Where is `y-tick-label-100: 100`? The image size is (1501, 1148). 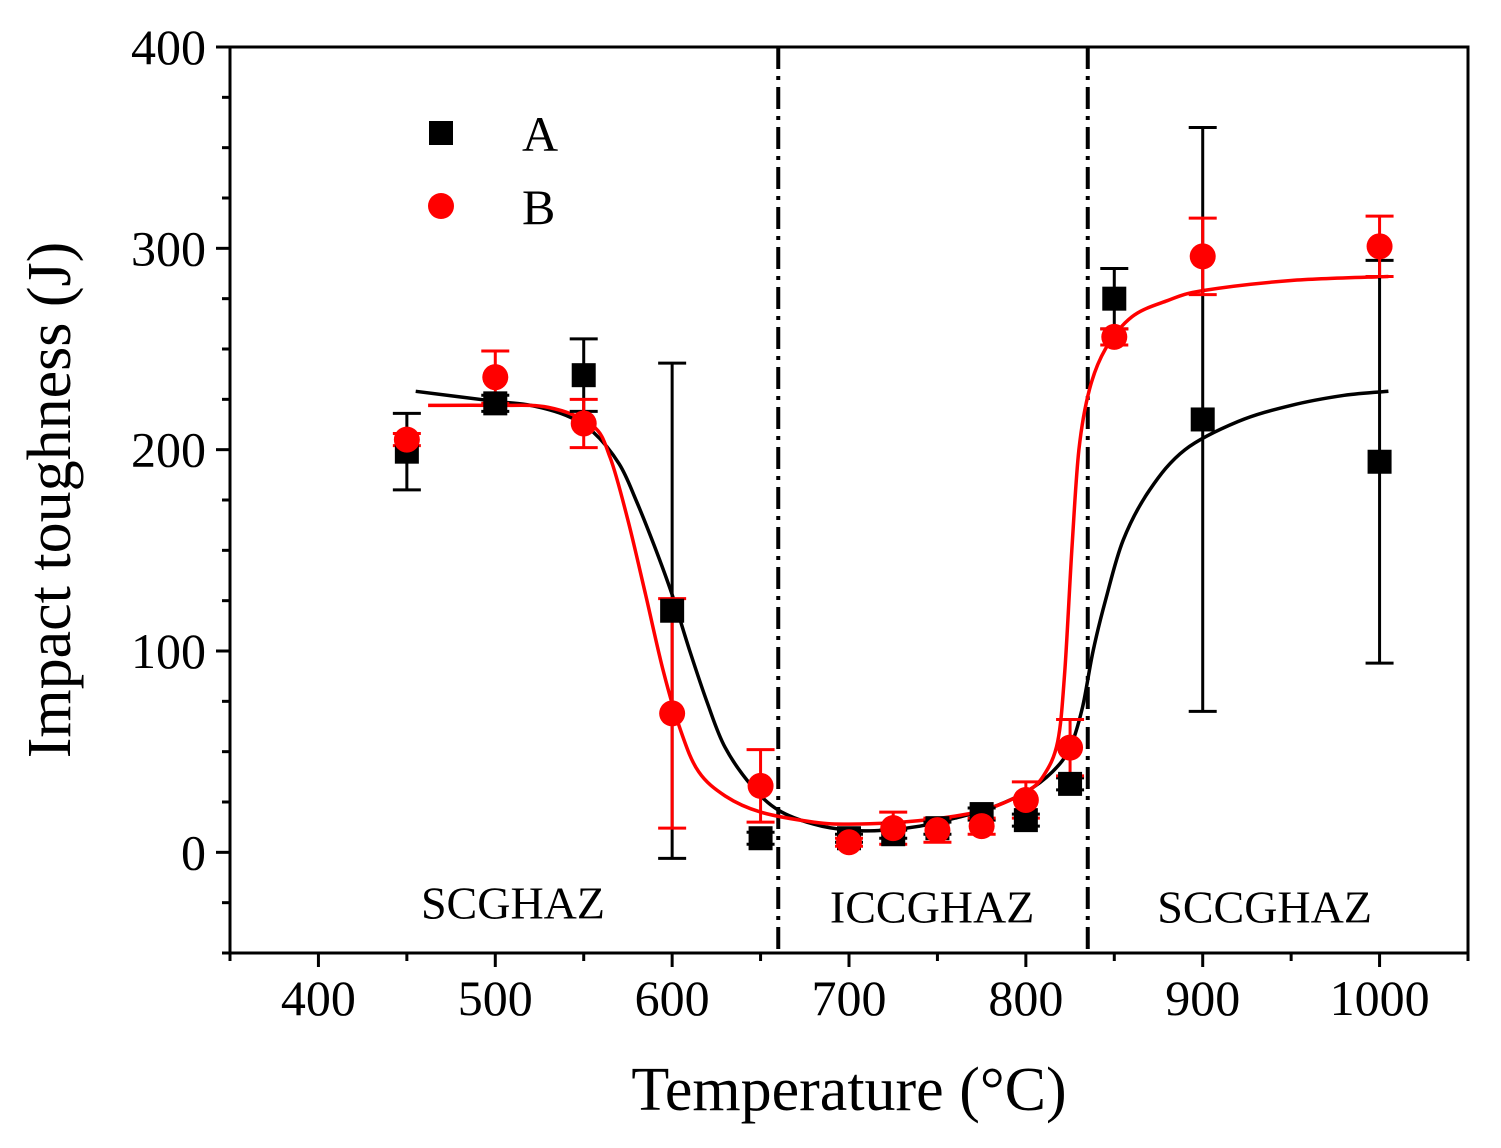 y-tick-label-100: 100 is located at coordinates (168, 651).